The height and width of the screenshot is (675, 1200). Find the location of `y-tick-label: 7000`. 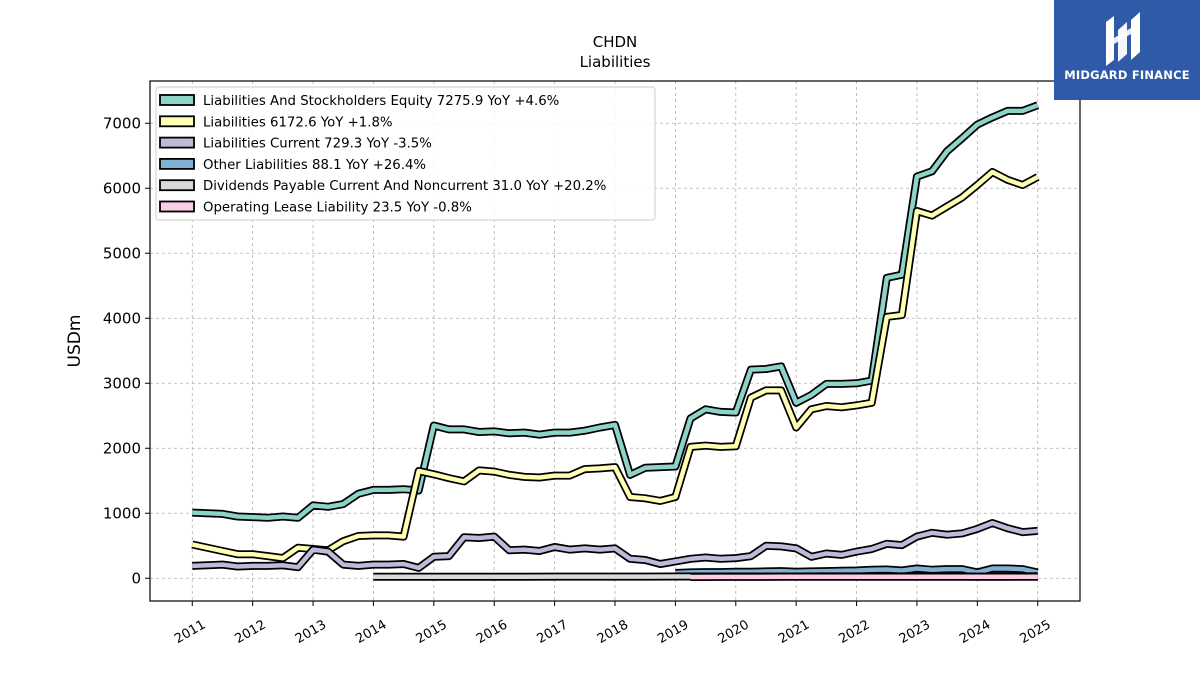

y-tick-label: 7000 is located at coordinates (122, 123).